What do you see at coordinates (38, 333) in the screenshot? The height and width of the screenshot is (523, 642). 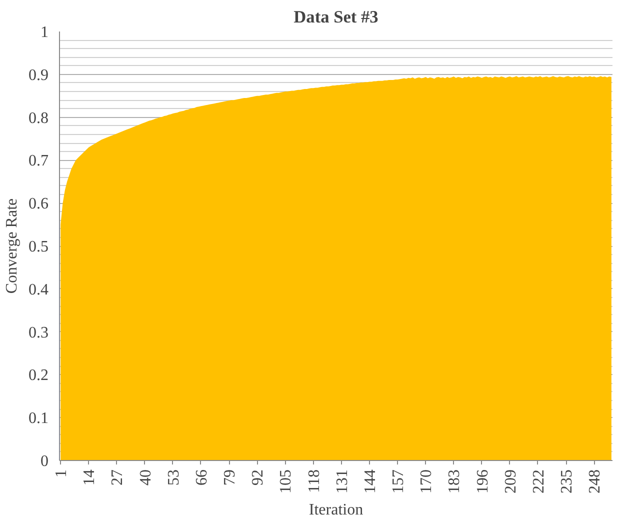 I see `y-tick-label: 0.3` at bounding box center [38, 333].